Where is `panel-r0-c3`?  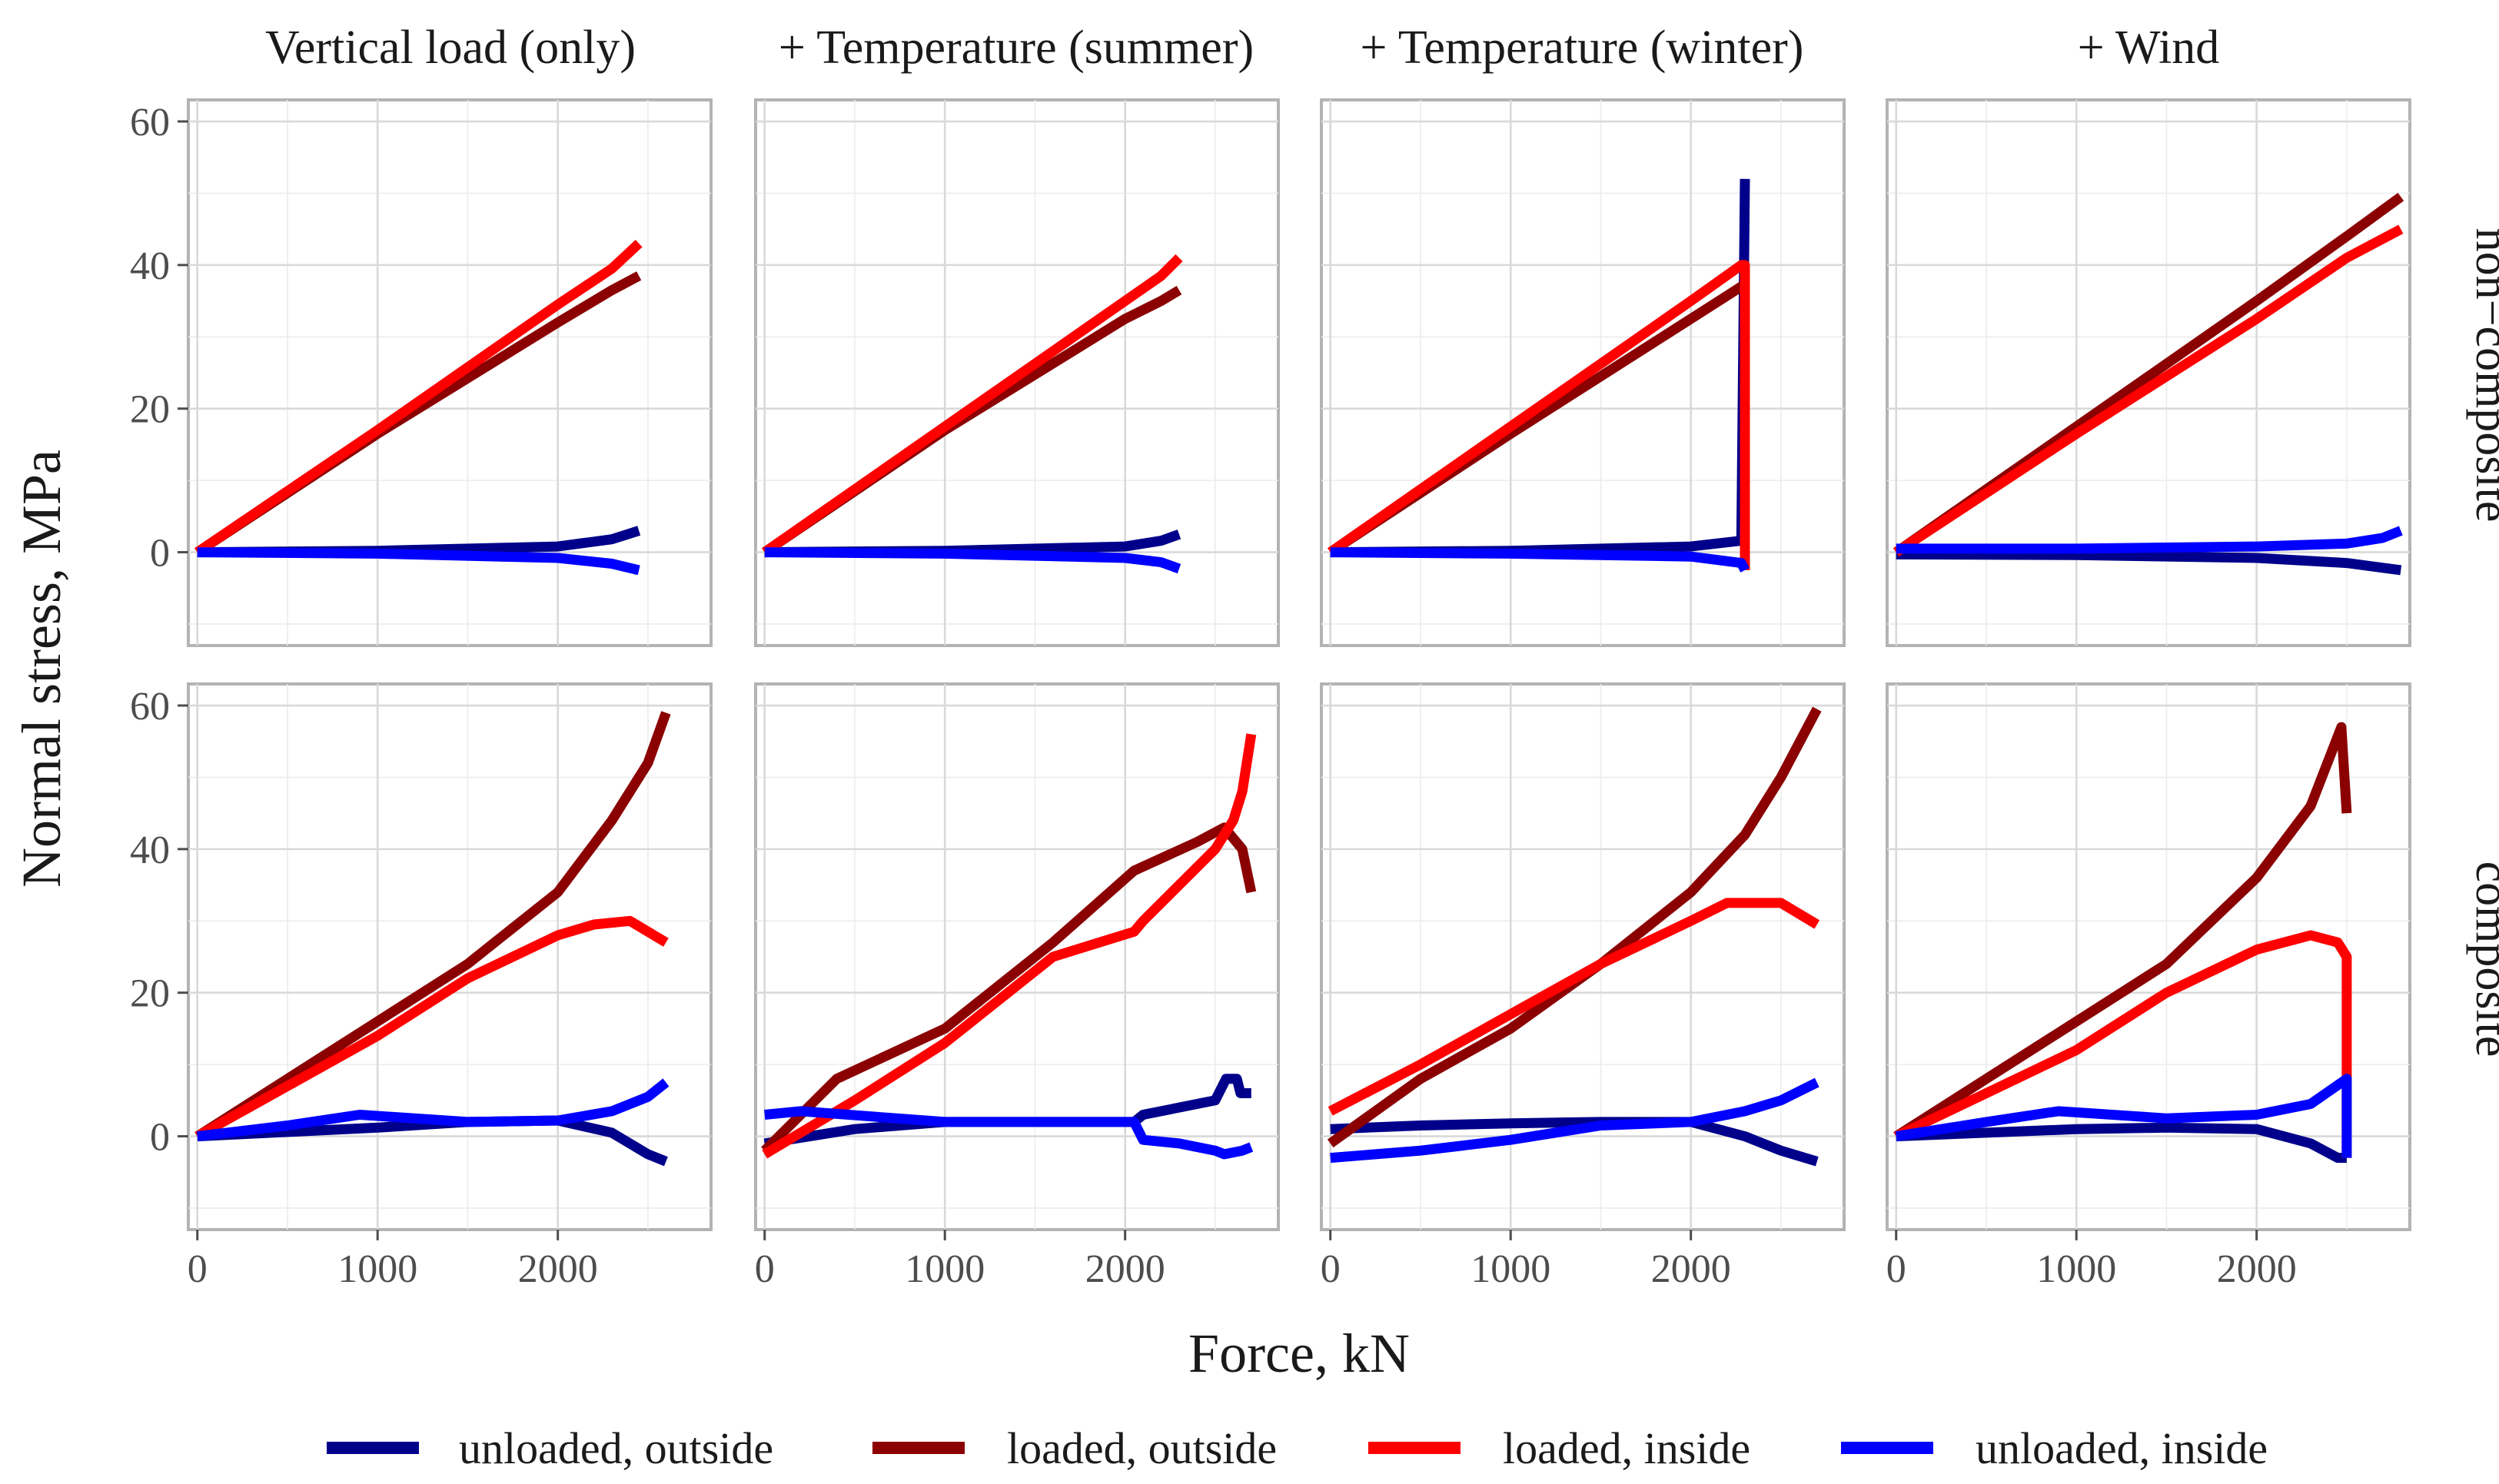
panel-r0-c3 is located at coordinates (2149, 372).